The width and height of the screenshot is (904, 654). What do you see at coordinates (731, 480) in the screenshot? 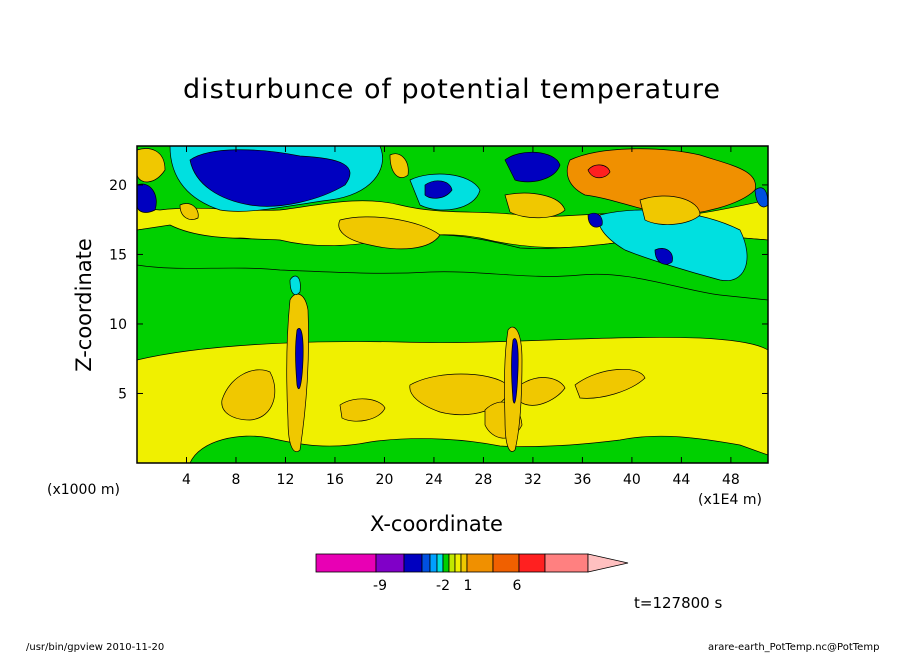
I see `x-tick-label: 48` at bounding box center [731, 480].